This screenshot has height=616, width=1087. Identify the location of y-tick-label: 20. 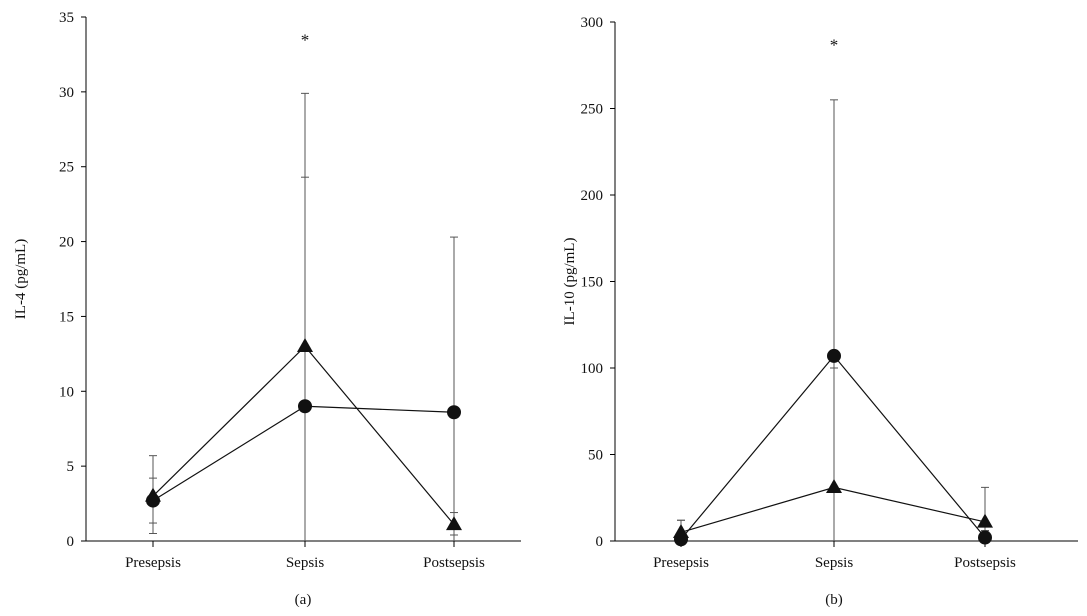
(66, 243).